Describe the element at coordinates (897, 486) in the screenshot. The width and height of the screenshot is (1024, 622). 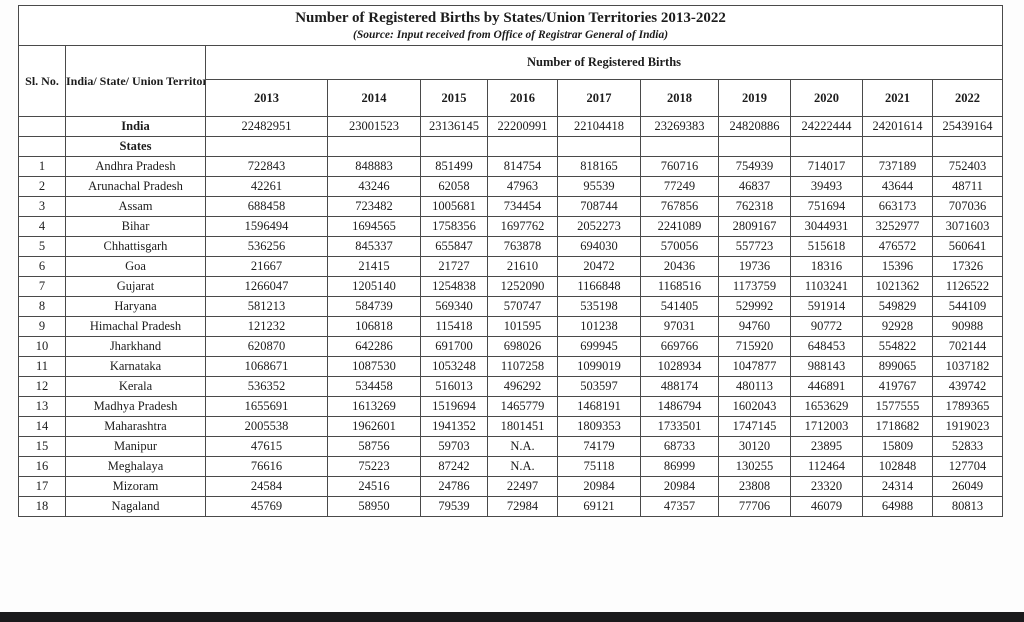
I see `value-cell: 24314` at that location.